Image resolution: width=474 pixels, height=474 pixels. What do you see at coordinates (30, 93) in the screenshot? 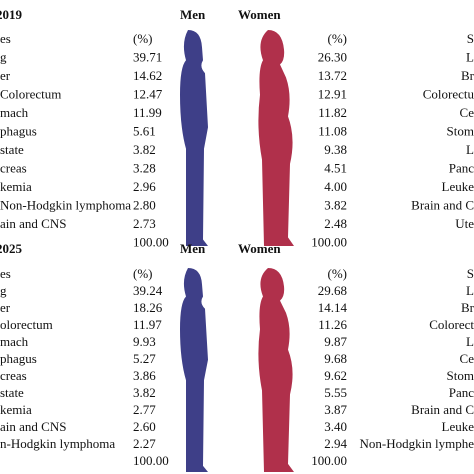
I see `men-site: Colorectum` at bounding box center [30, 93].